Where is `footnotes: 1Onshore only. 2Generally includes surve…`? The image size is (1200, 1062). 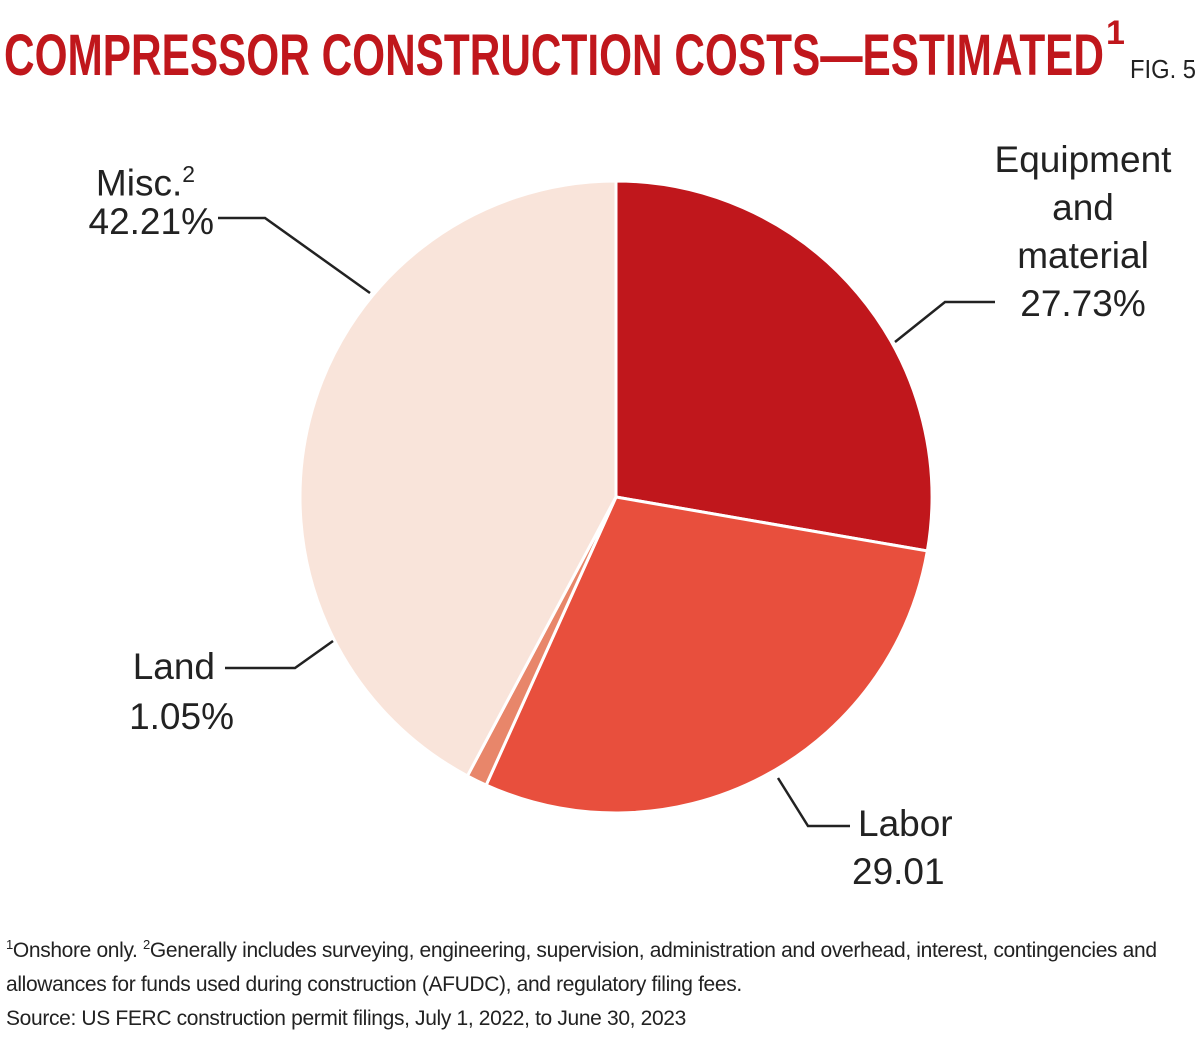
footnotes: 1Onshore only. 2Generally includes surve… is located at coordinates (601, 982).